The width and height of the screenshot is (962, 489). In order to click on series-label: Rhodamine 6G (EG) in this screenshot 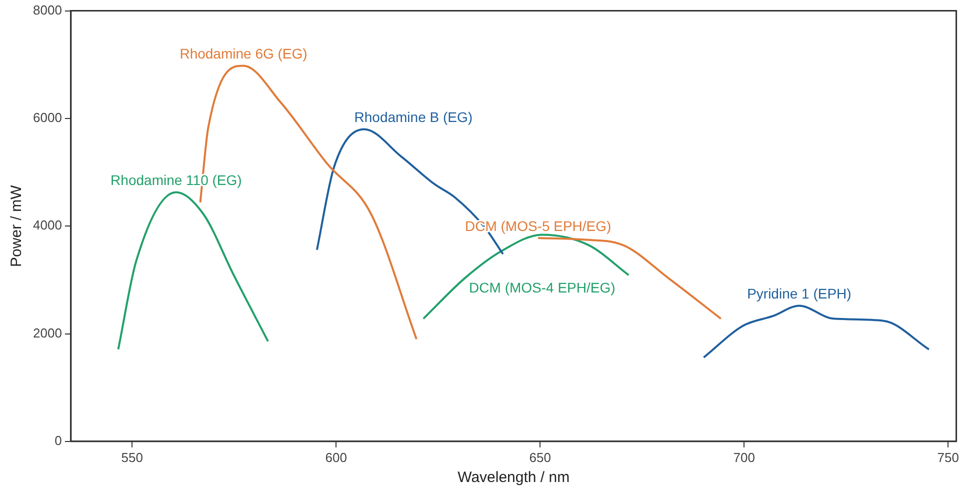, I will do `click(244, 54)`.